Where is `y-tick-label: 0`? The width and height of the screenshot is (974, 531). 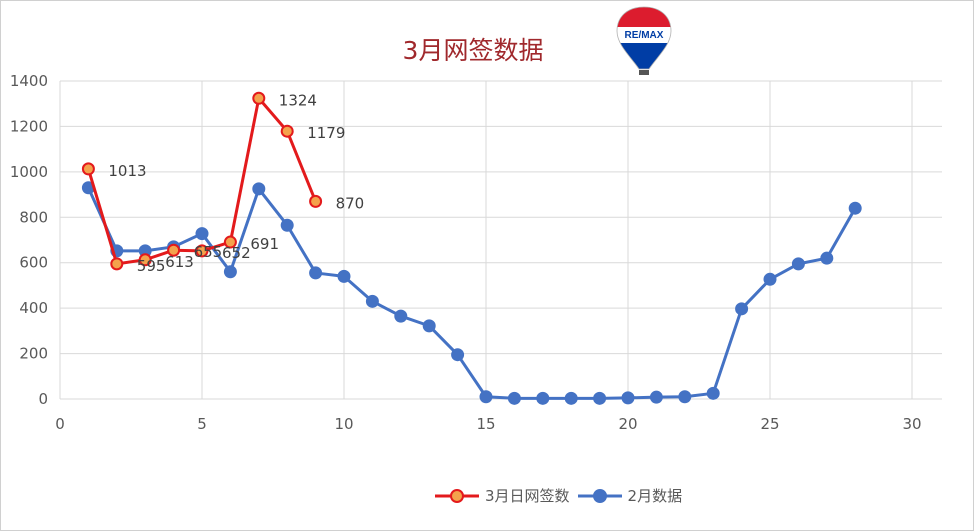 y-tick-label: 0 is located at coordinates (43, 399).